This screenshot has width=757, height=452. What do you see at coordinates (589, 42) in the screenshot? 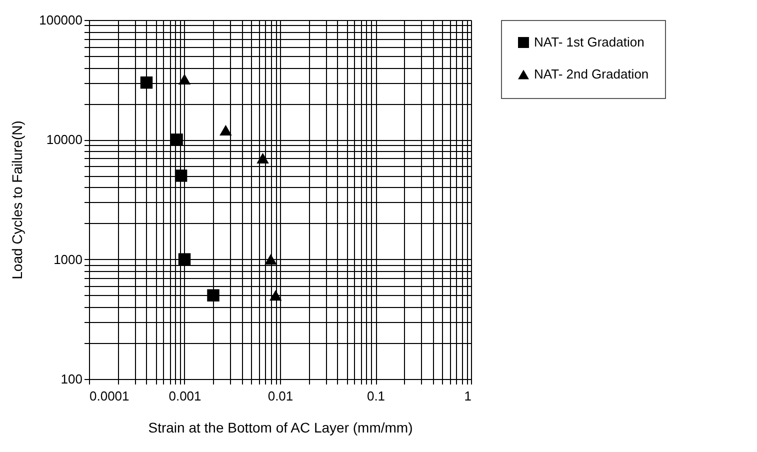
I see `legend-label: NAT- 1st Gradation` at bounding box center [589, 42].